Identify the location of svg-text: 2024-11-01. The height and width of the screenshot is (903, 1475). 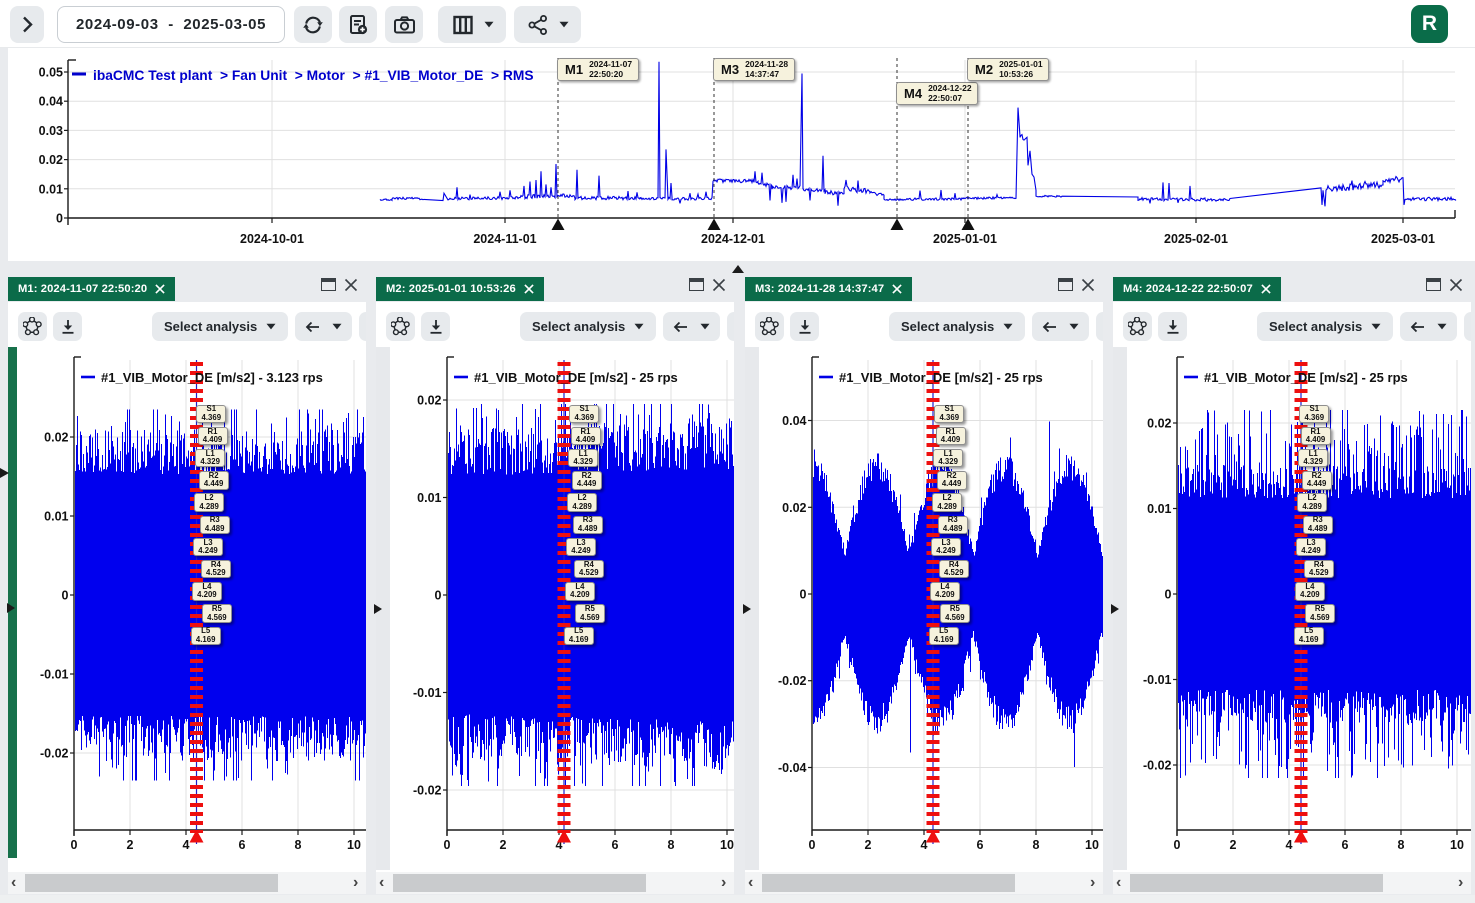
(504, 239).